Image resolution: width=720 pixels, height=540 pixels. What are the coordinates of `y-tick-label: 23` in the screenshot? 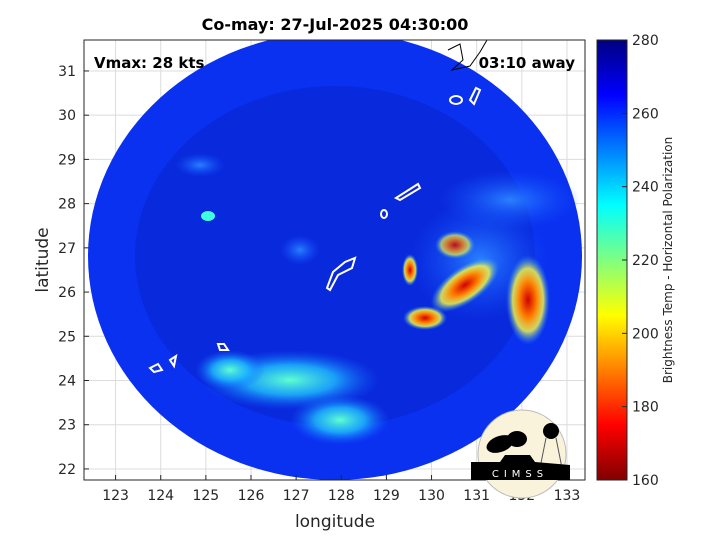 It's located at (67, 426).